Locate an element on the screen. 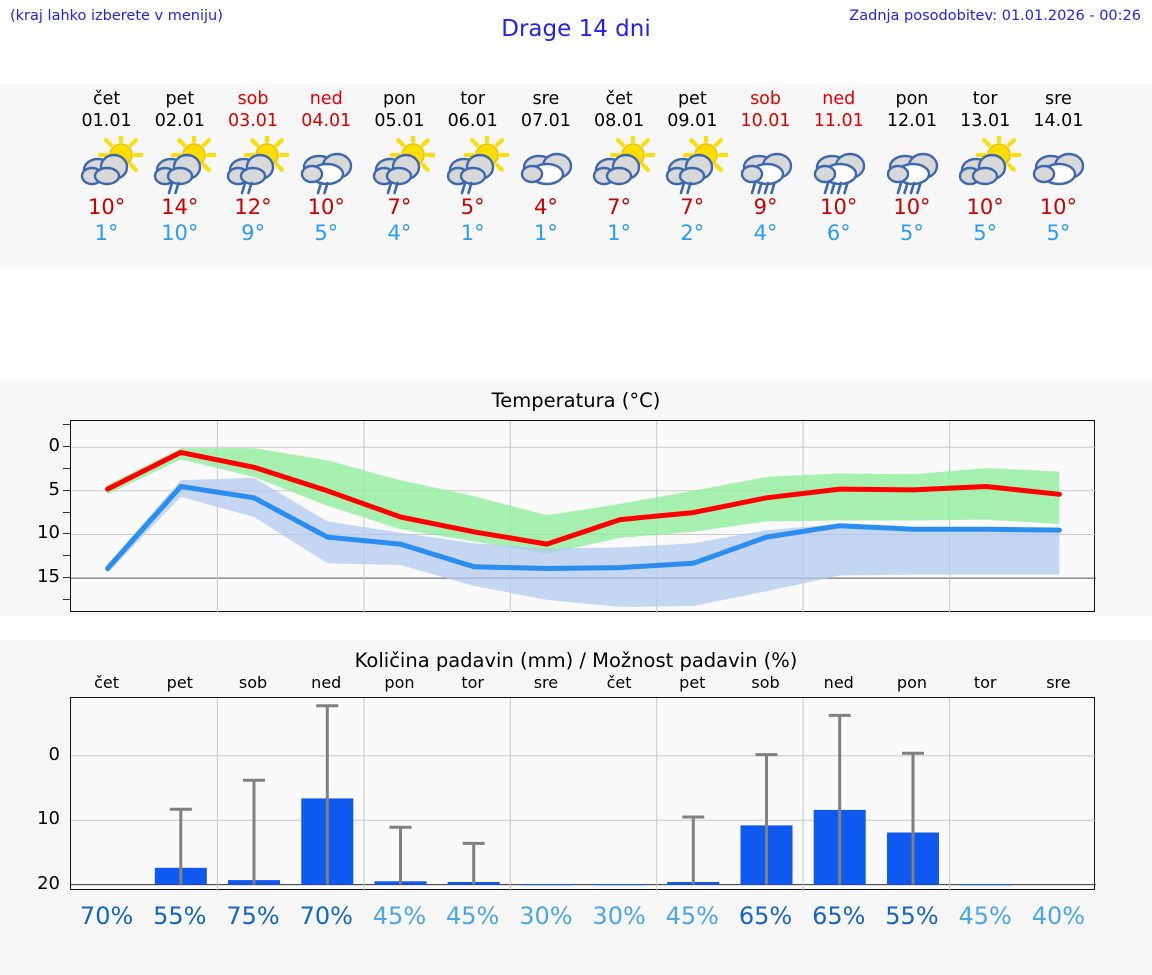 The image size is (1152, 975). forecast-temp-max: 9° is located at coordinates (765, 207).